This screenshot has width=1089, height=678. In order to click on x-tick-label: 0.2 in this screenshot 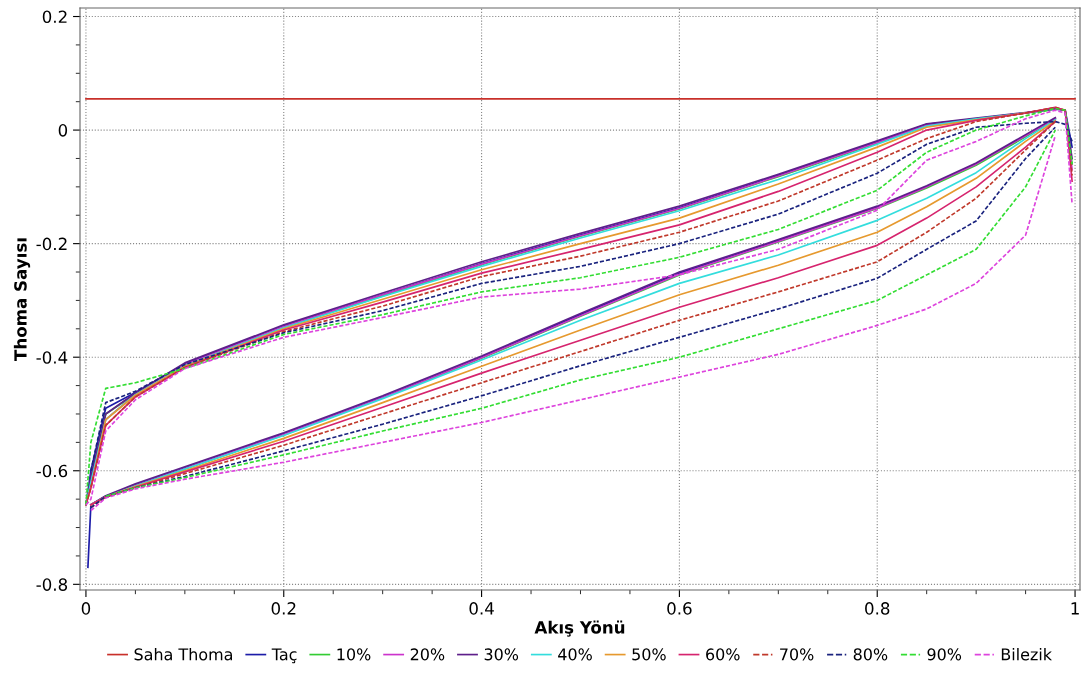, I will do `click(283, 608)`.